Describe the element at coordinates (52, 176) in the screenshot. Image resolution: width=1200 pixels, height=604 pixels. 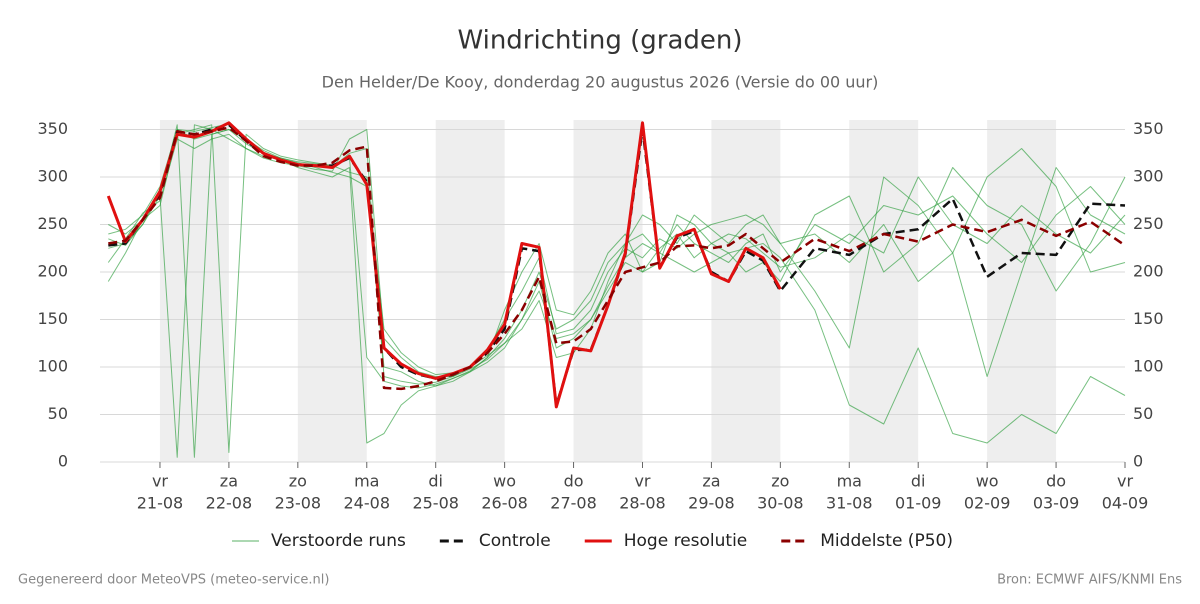
I see `y-tick-label: 300` at that location.